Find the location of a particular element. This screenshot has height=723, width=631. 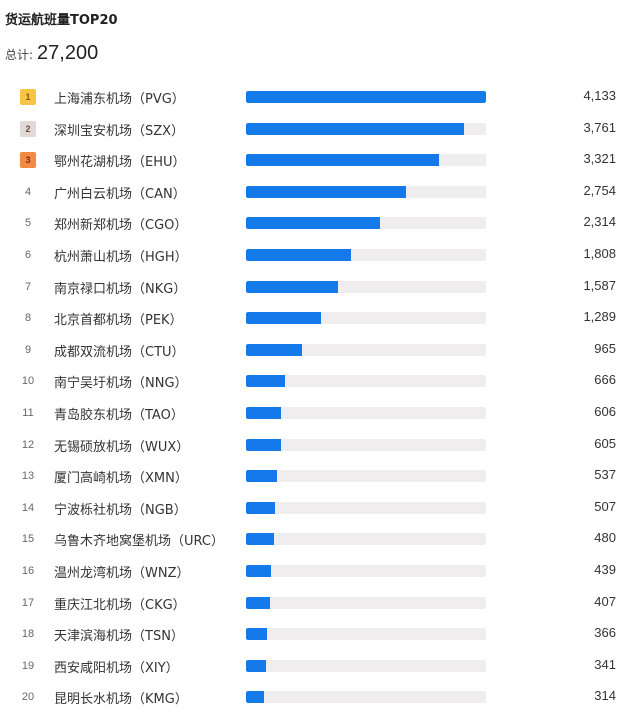

list-item: 3 鄂州花湖机场（EHU） 3,321 is located at coordinates (315, 163).